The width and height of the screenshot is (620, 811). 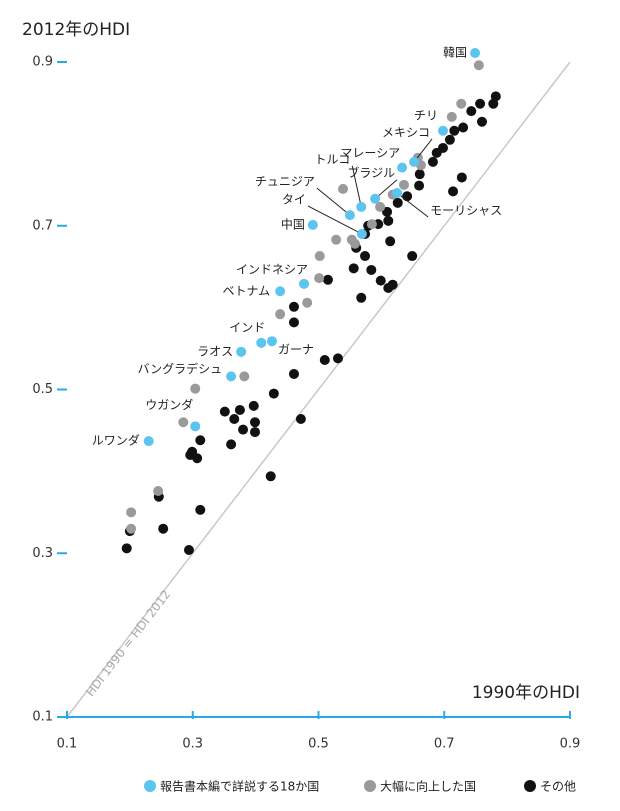 What do you see at coordinates (371, 172) in the screenshot?
I see `point-label: ブラジル` at bounding box center [371, 172].